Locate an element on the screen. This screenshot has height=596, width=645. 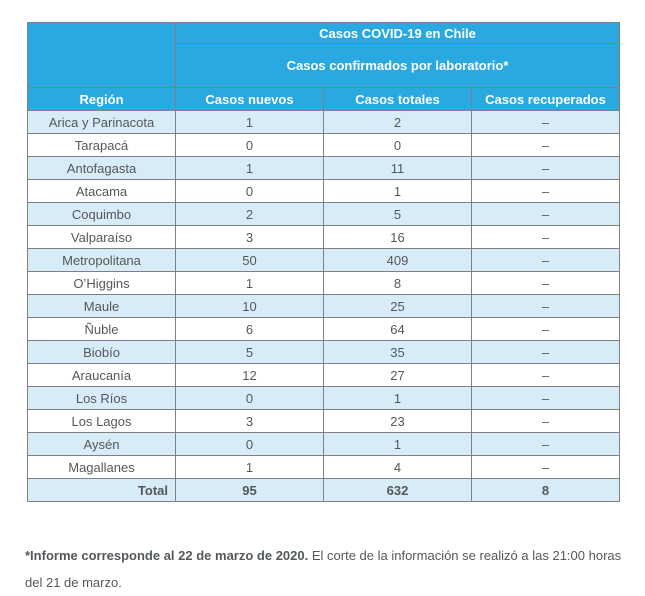
table-row: Biobío 5 35– is located at coordinates (324, 352).